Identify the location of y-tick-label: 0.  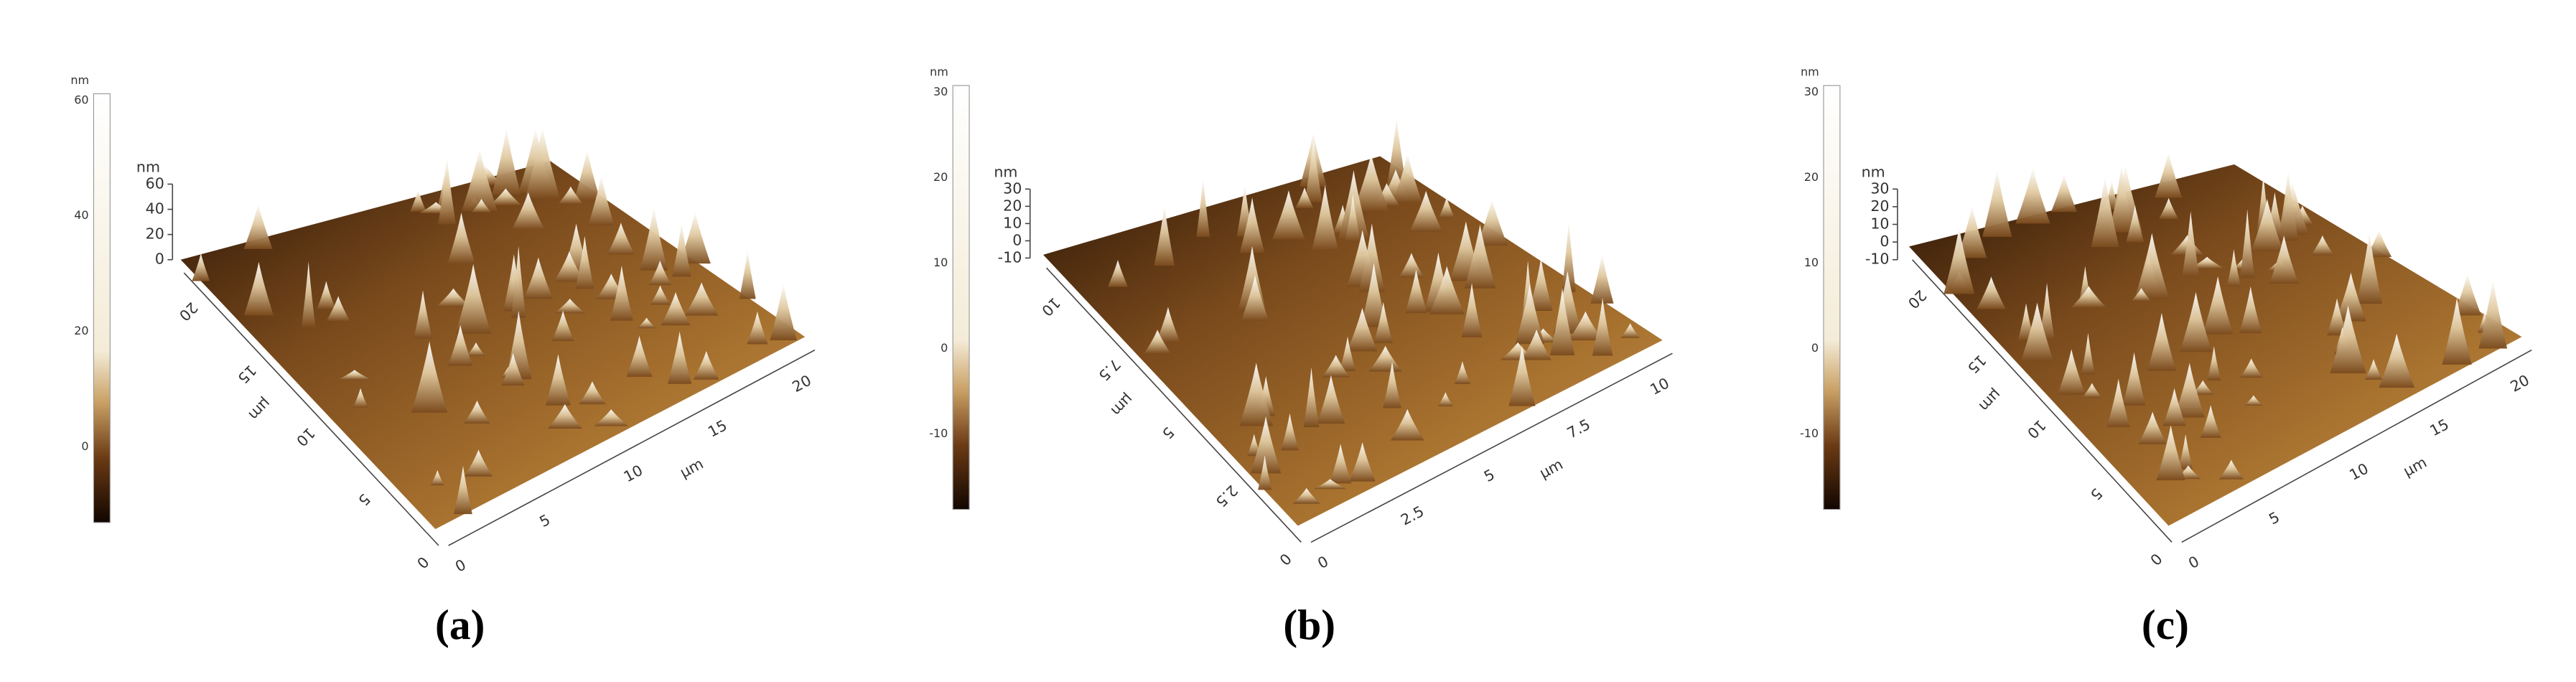
(423, 562).